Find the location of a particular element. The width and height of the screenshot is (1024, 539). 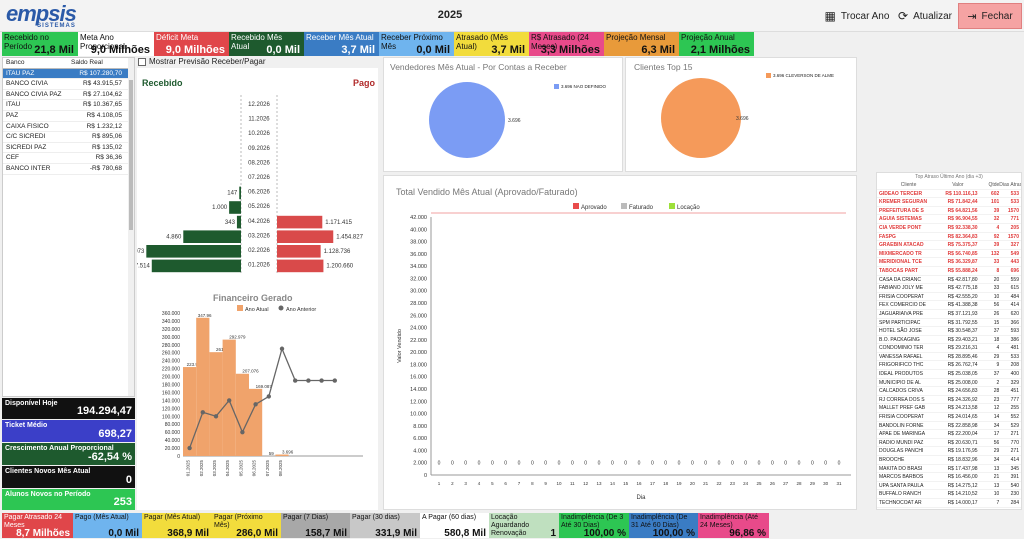

atraso-valor: R$ 82.364,83 is located at coordinates (957, 237).